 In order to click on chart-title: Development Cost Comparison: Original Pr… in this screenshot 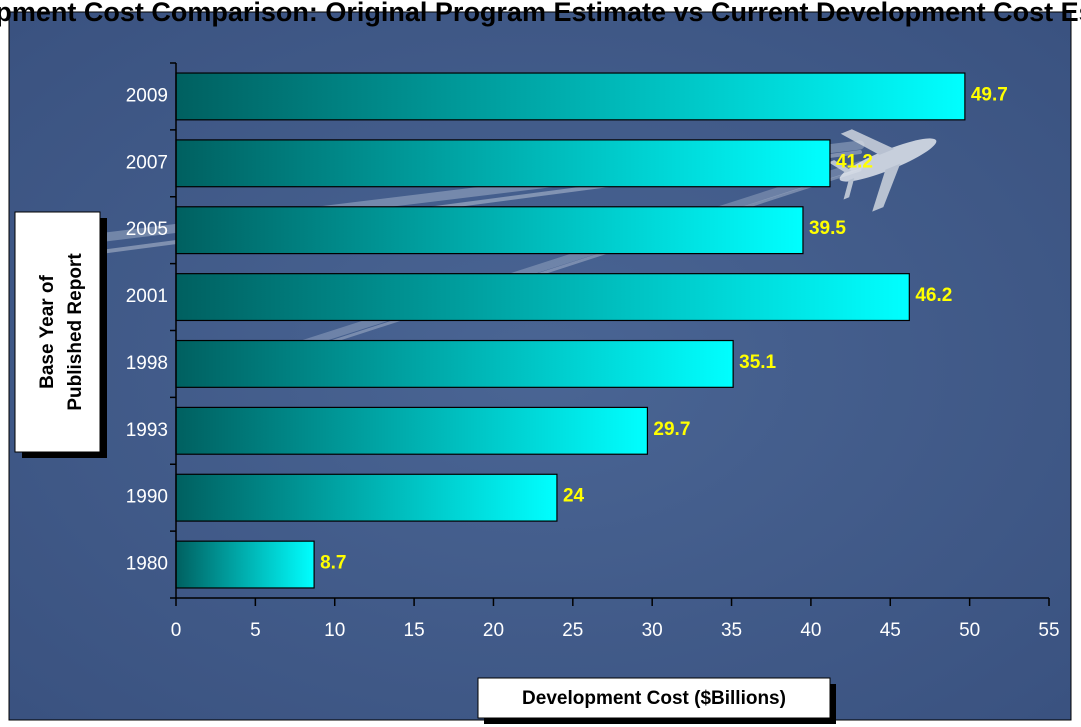, I will do `click(540, 13)`.